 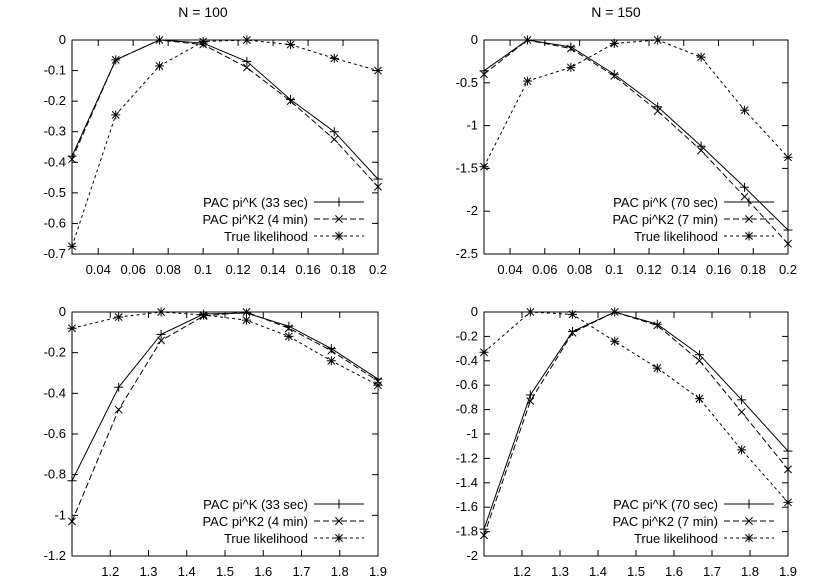 I want to click on x-tick-label: 0.04, so click(x=509, y=269).